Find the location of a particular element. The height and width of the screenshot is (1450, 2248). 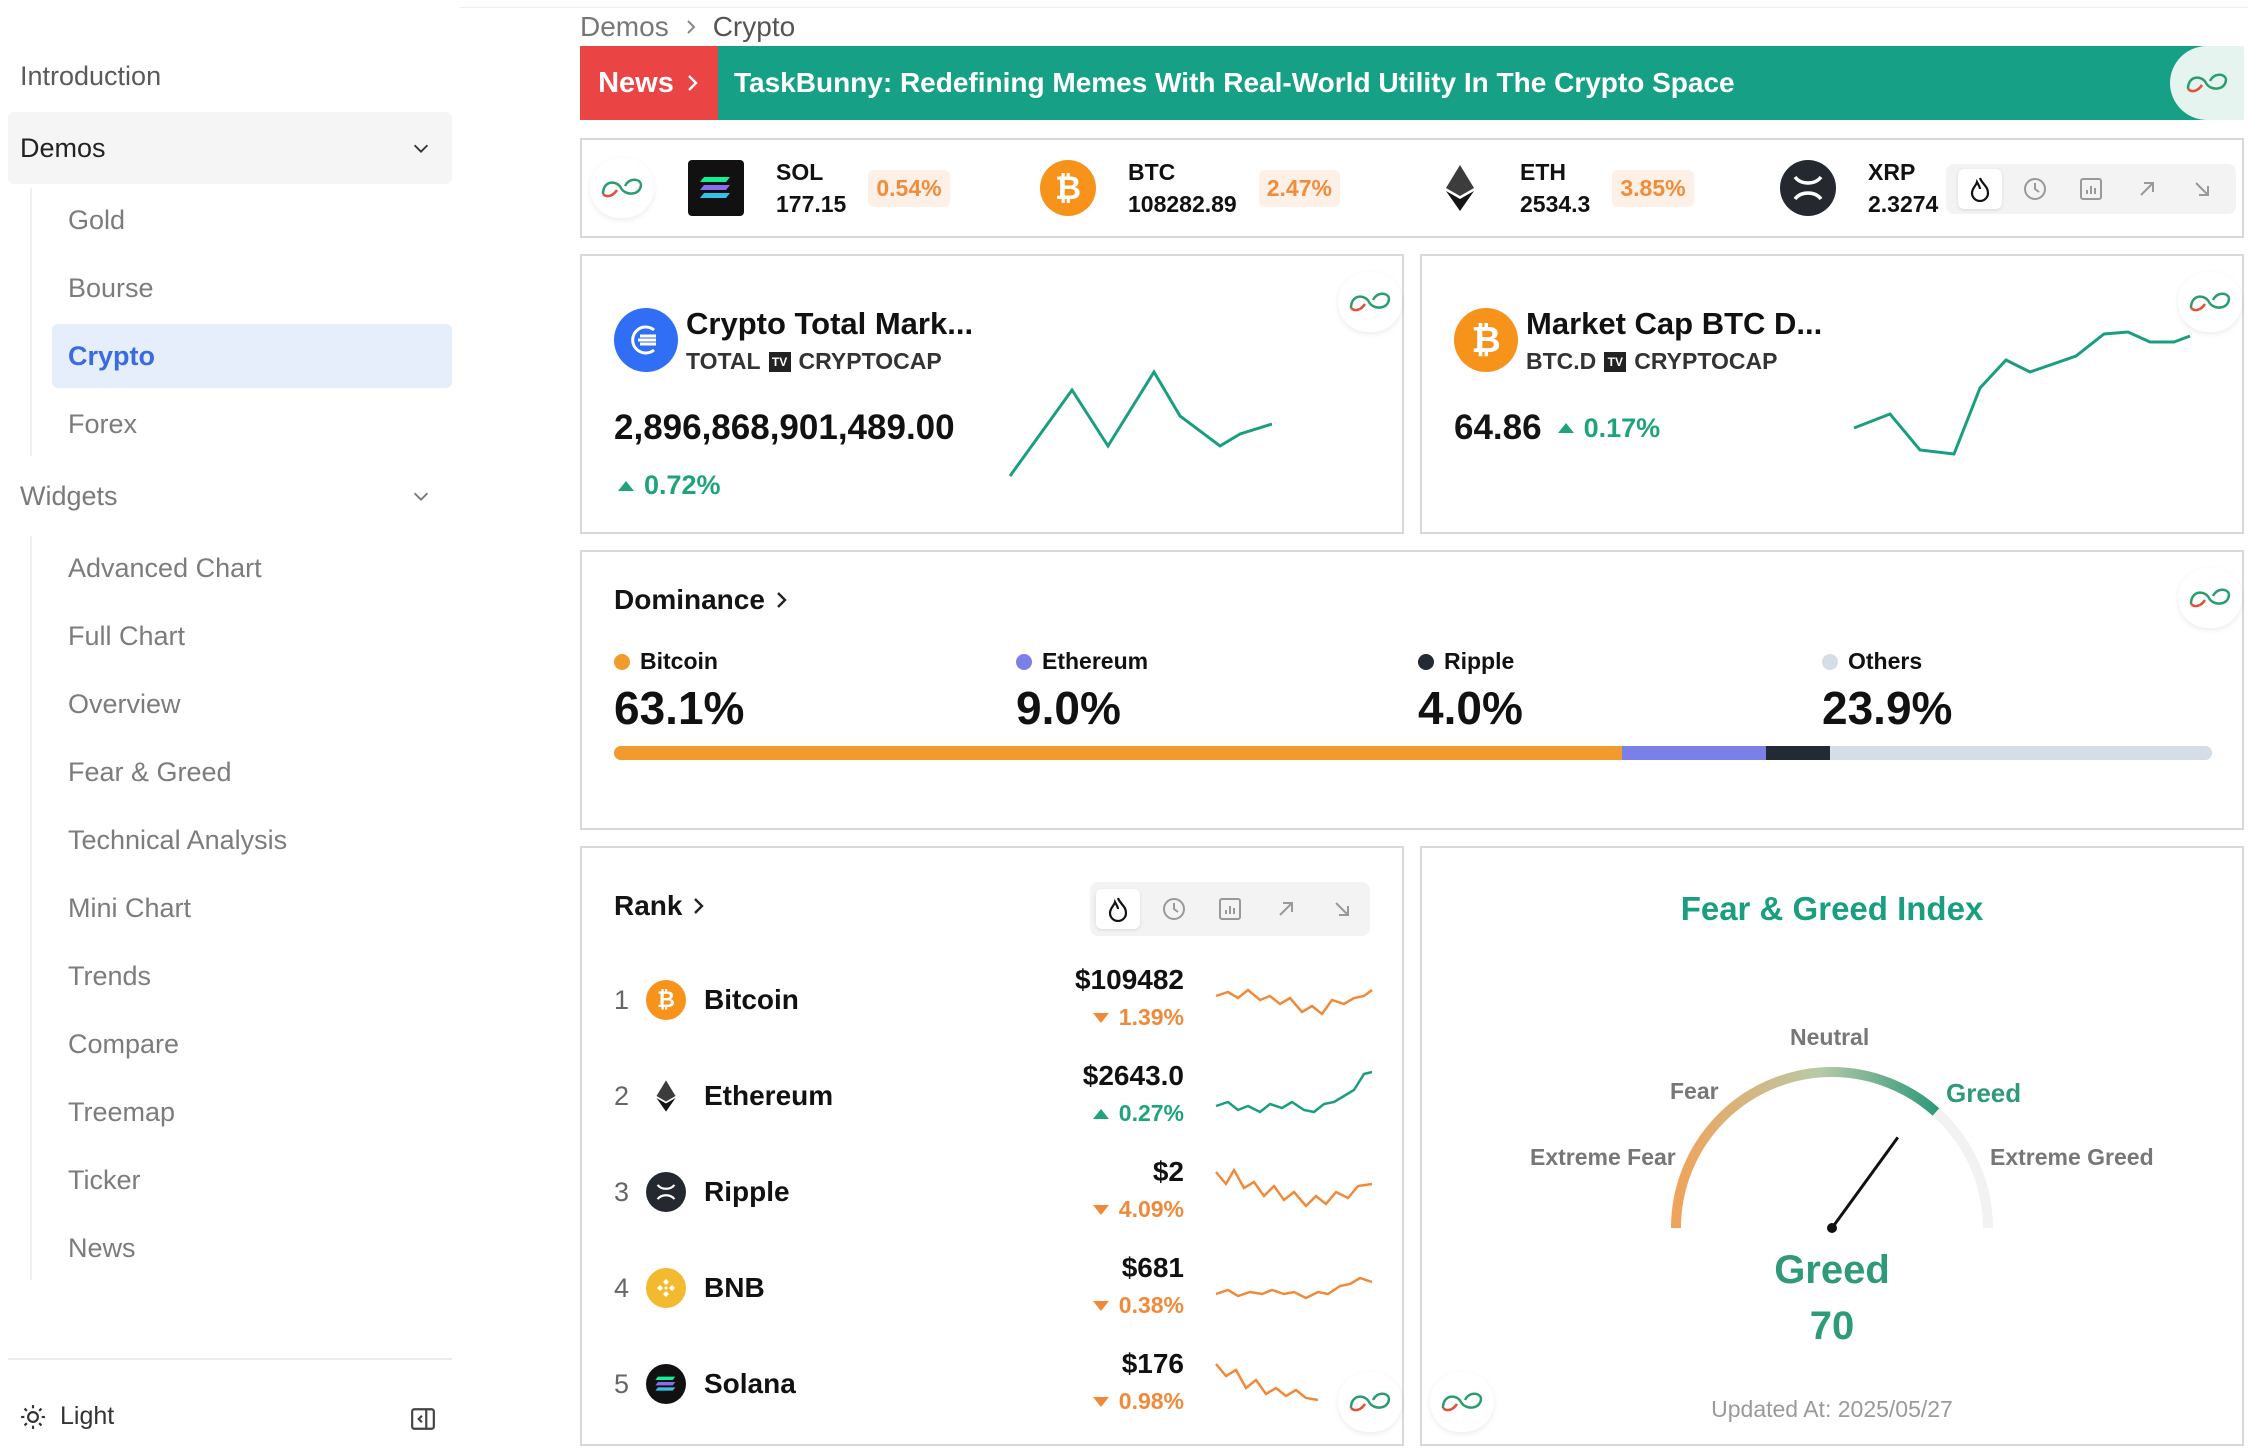

dominance-item-ethereum: Ethereum 9.0% is located at coordinates (1082, 691).